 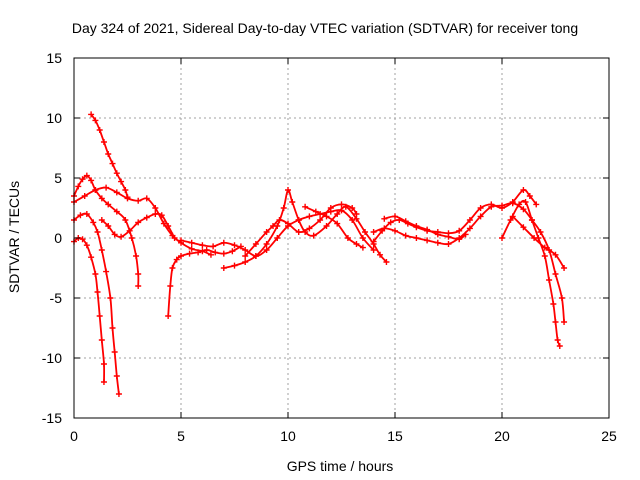 What do you see at coordinates (54, 58) in the screenshot?
I see `y-tick-label: 15` at bounding box center [54, 58].